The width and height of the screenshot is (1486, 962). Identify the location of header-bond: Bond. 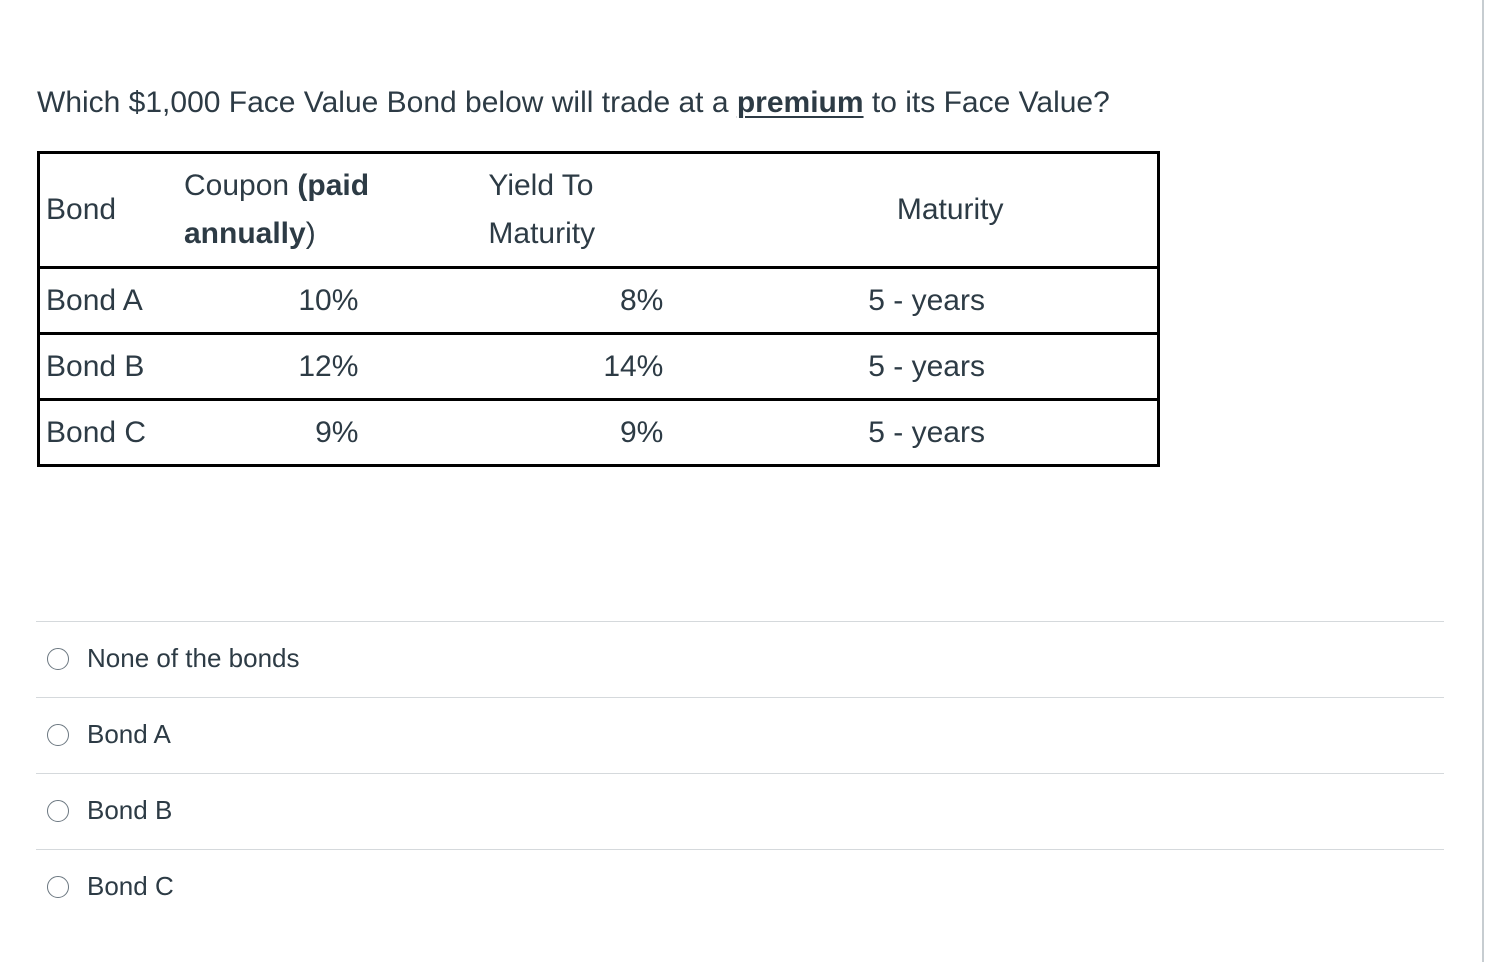
(111, 210).